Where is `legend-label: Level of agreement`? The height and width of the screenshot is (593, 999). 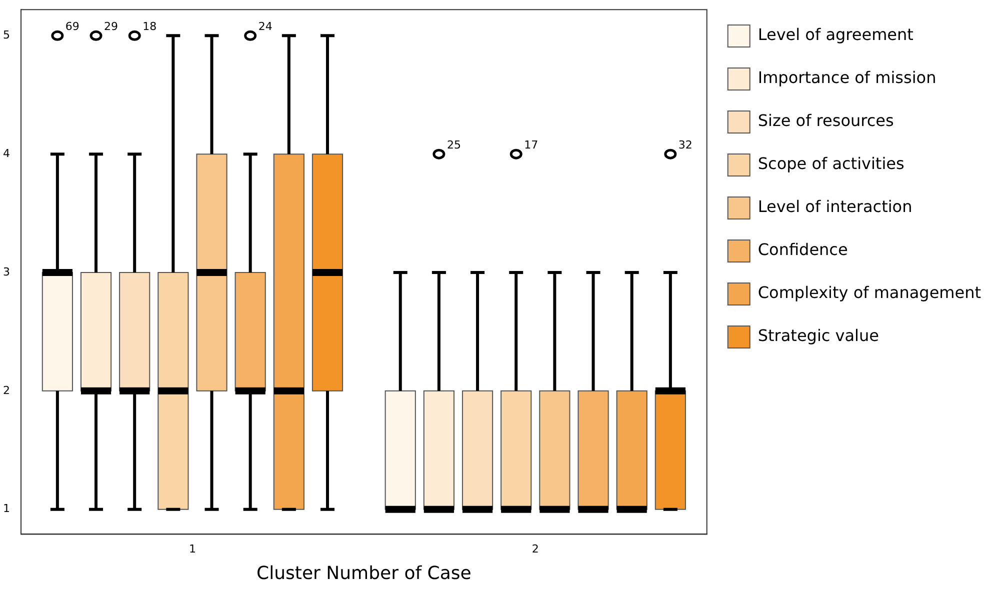 legend-label: Level of agreement is located at coordinates (836, 34).